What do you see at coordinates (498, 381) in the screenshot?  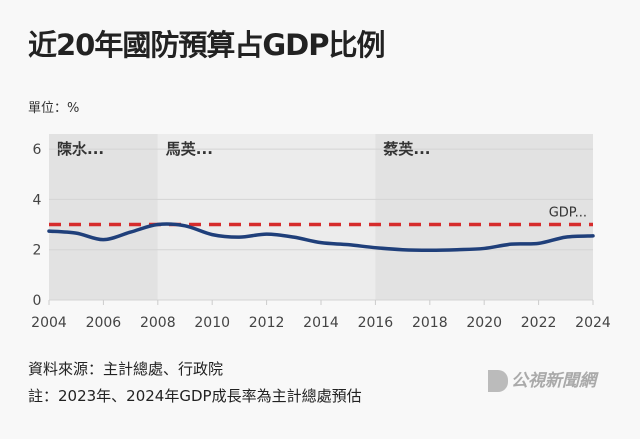 I see `logo-icon` at bounding box center [498, 381].